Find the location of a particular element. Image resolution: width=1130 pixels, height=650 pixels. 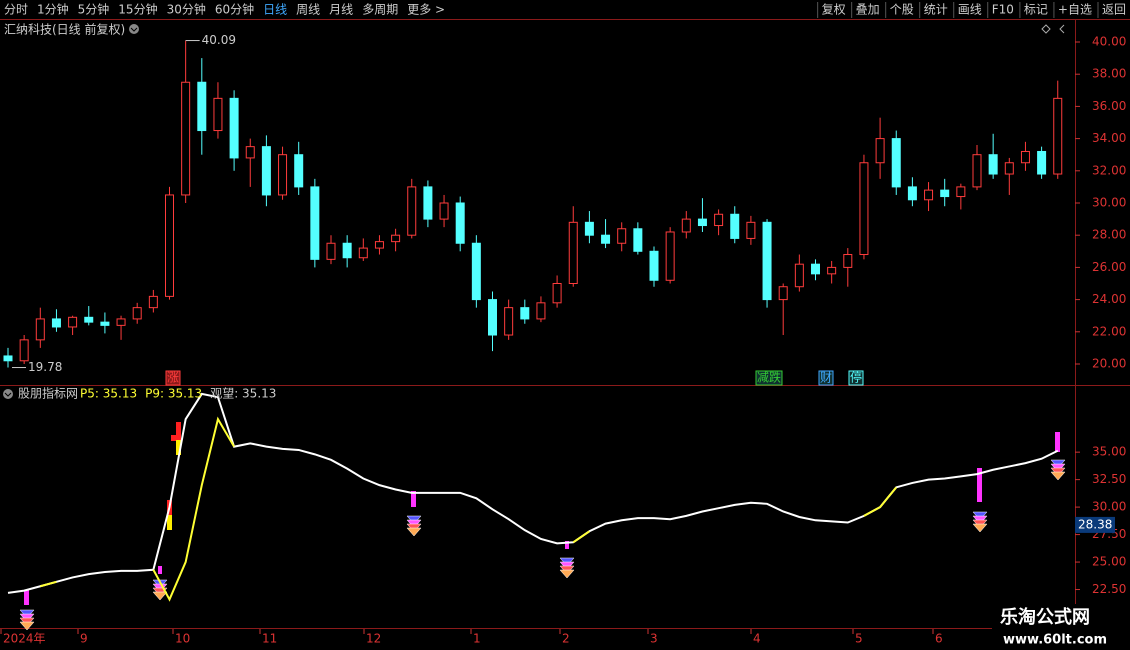

y-tick-label: 28.00 is located at coordinates (1109, 235).